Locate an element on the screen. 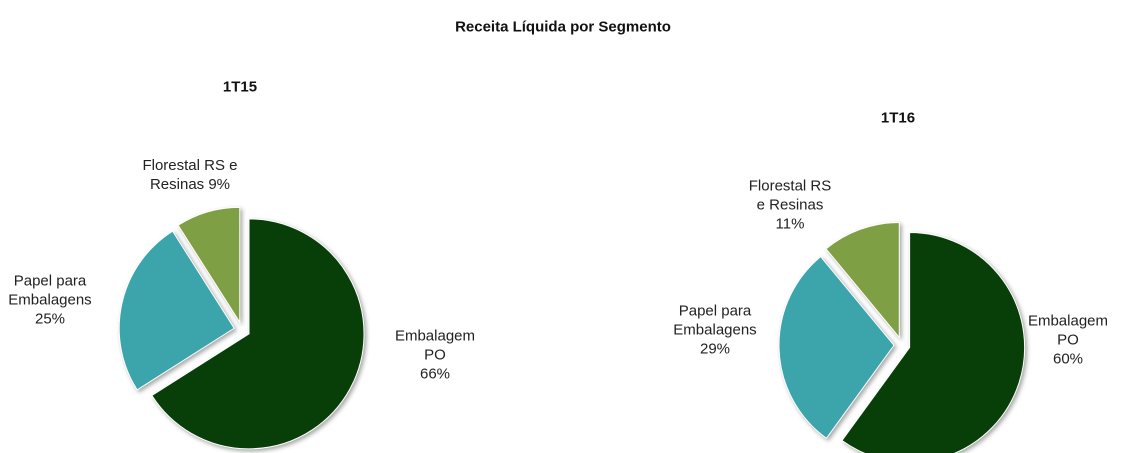 Image resolution: width=1127 pixels, height=453 pixels. value-label: 9% is located at coordinates (219, 184).